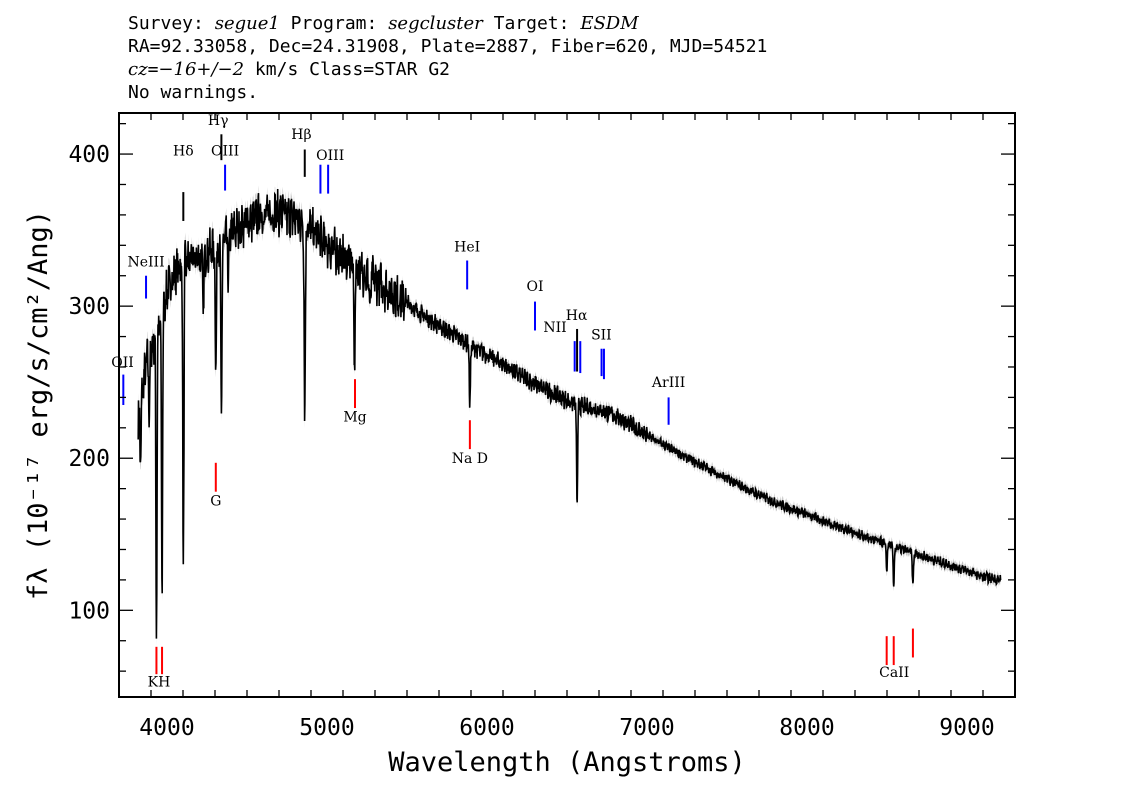  What do you see at coordinates (601, 336) in the screenshot?
I see `emission-line-label: SII` at bounding box center [601, 336].